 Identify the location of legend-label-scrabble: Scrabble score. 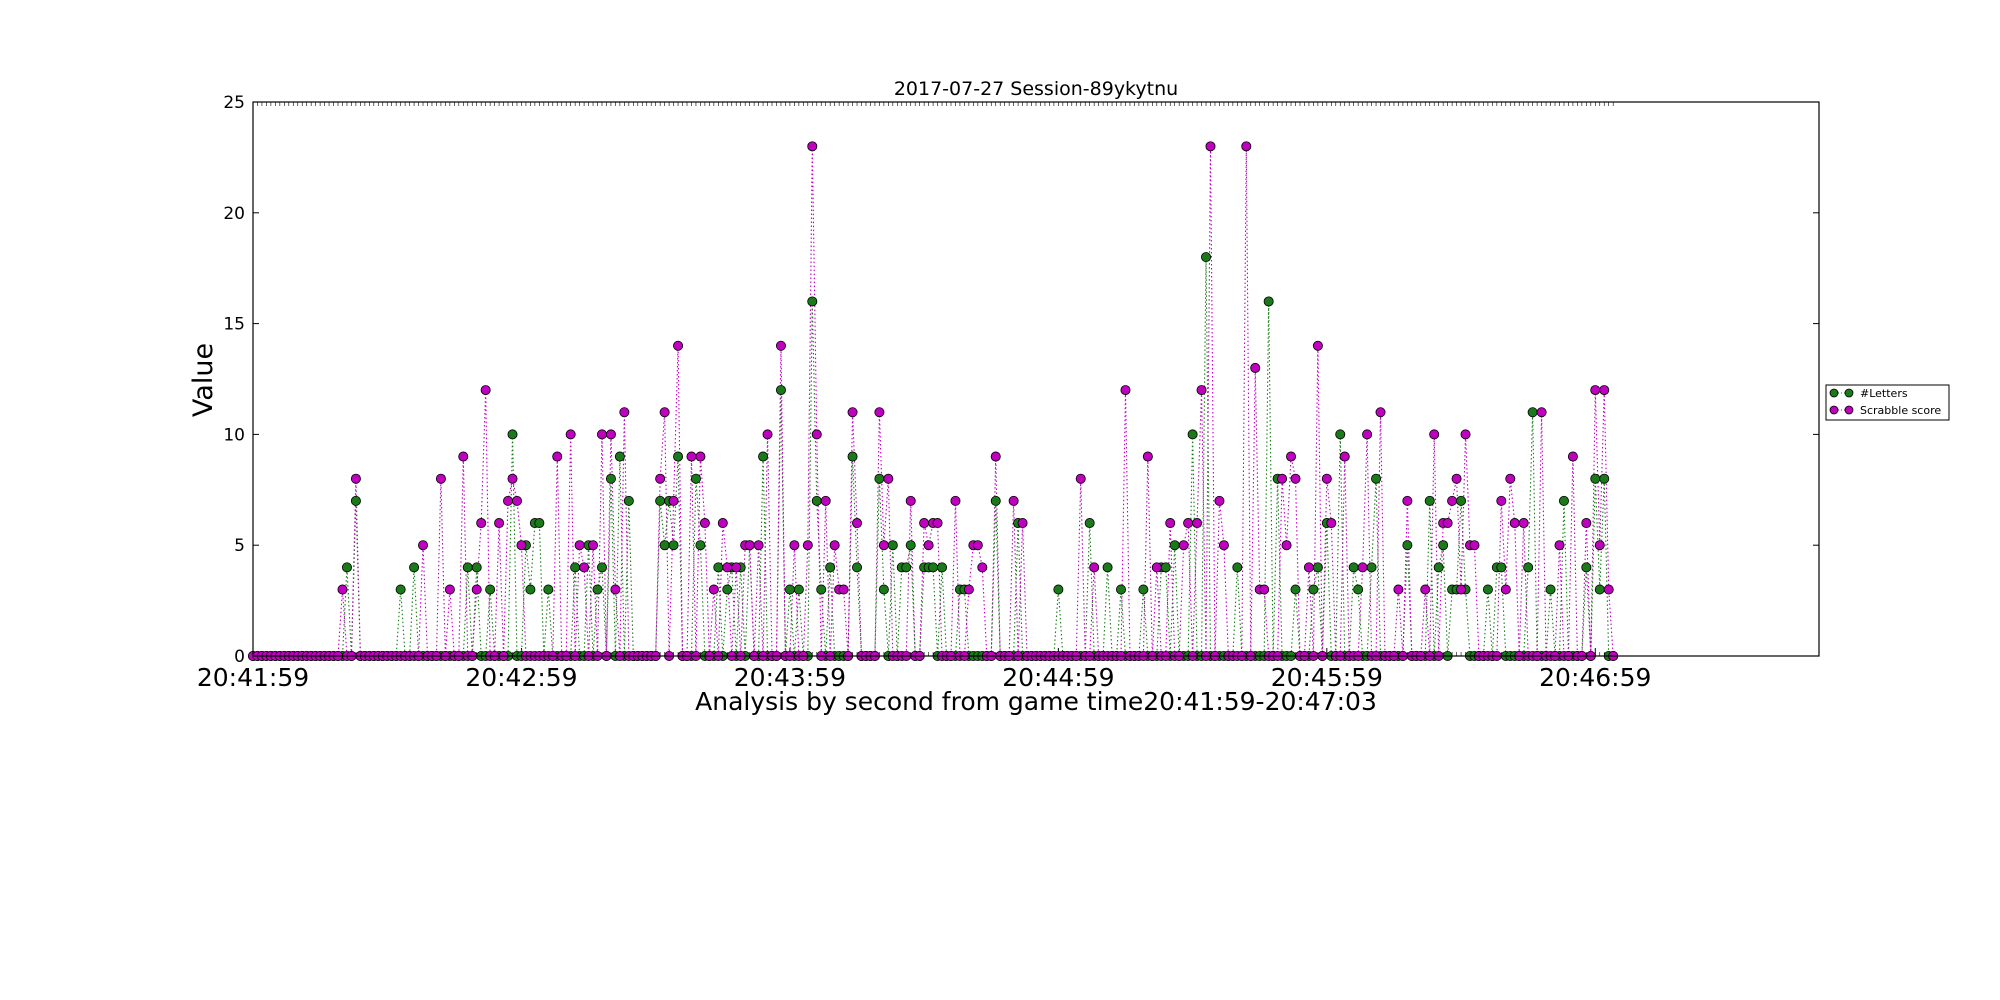
(1900, 410).